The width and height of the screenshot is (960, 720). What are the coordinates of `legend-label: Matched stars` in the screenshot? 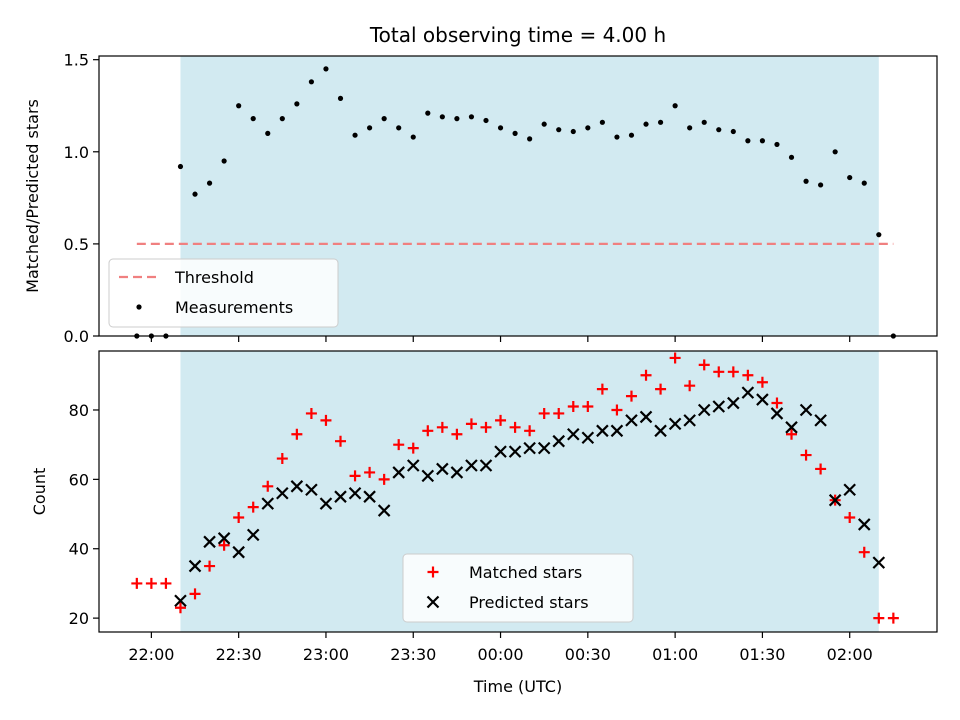 It's located at (525, 572).